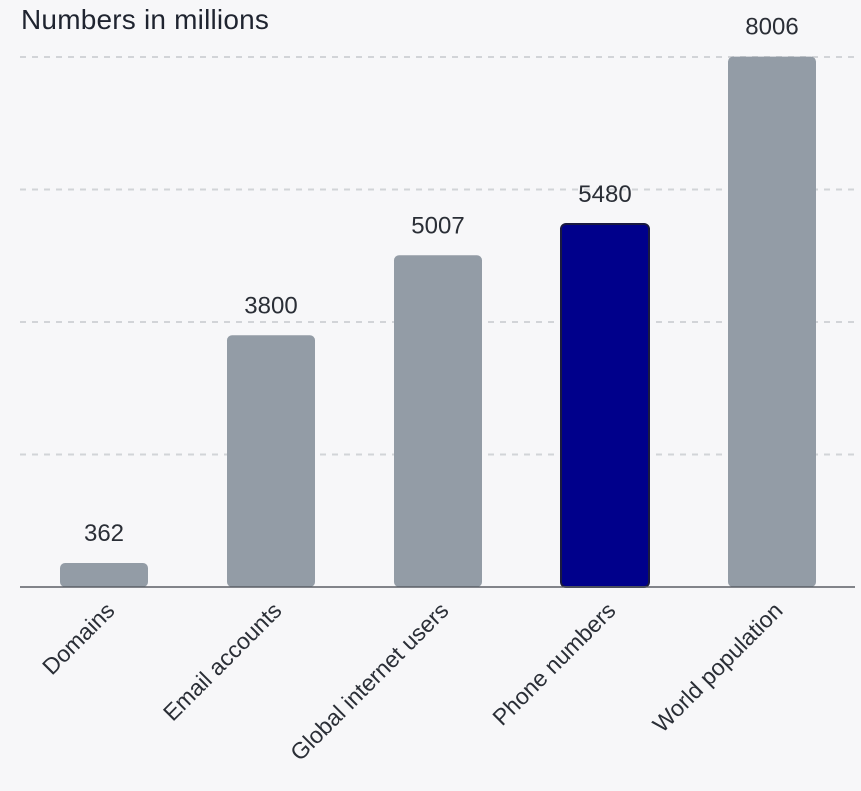 The image size is (861, 791). I want to click on chart-title: Numbers in millions, so click(145, 19).